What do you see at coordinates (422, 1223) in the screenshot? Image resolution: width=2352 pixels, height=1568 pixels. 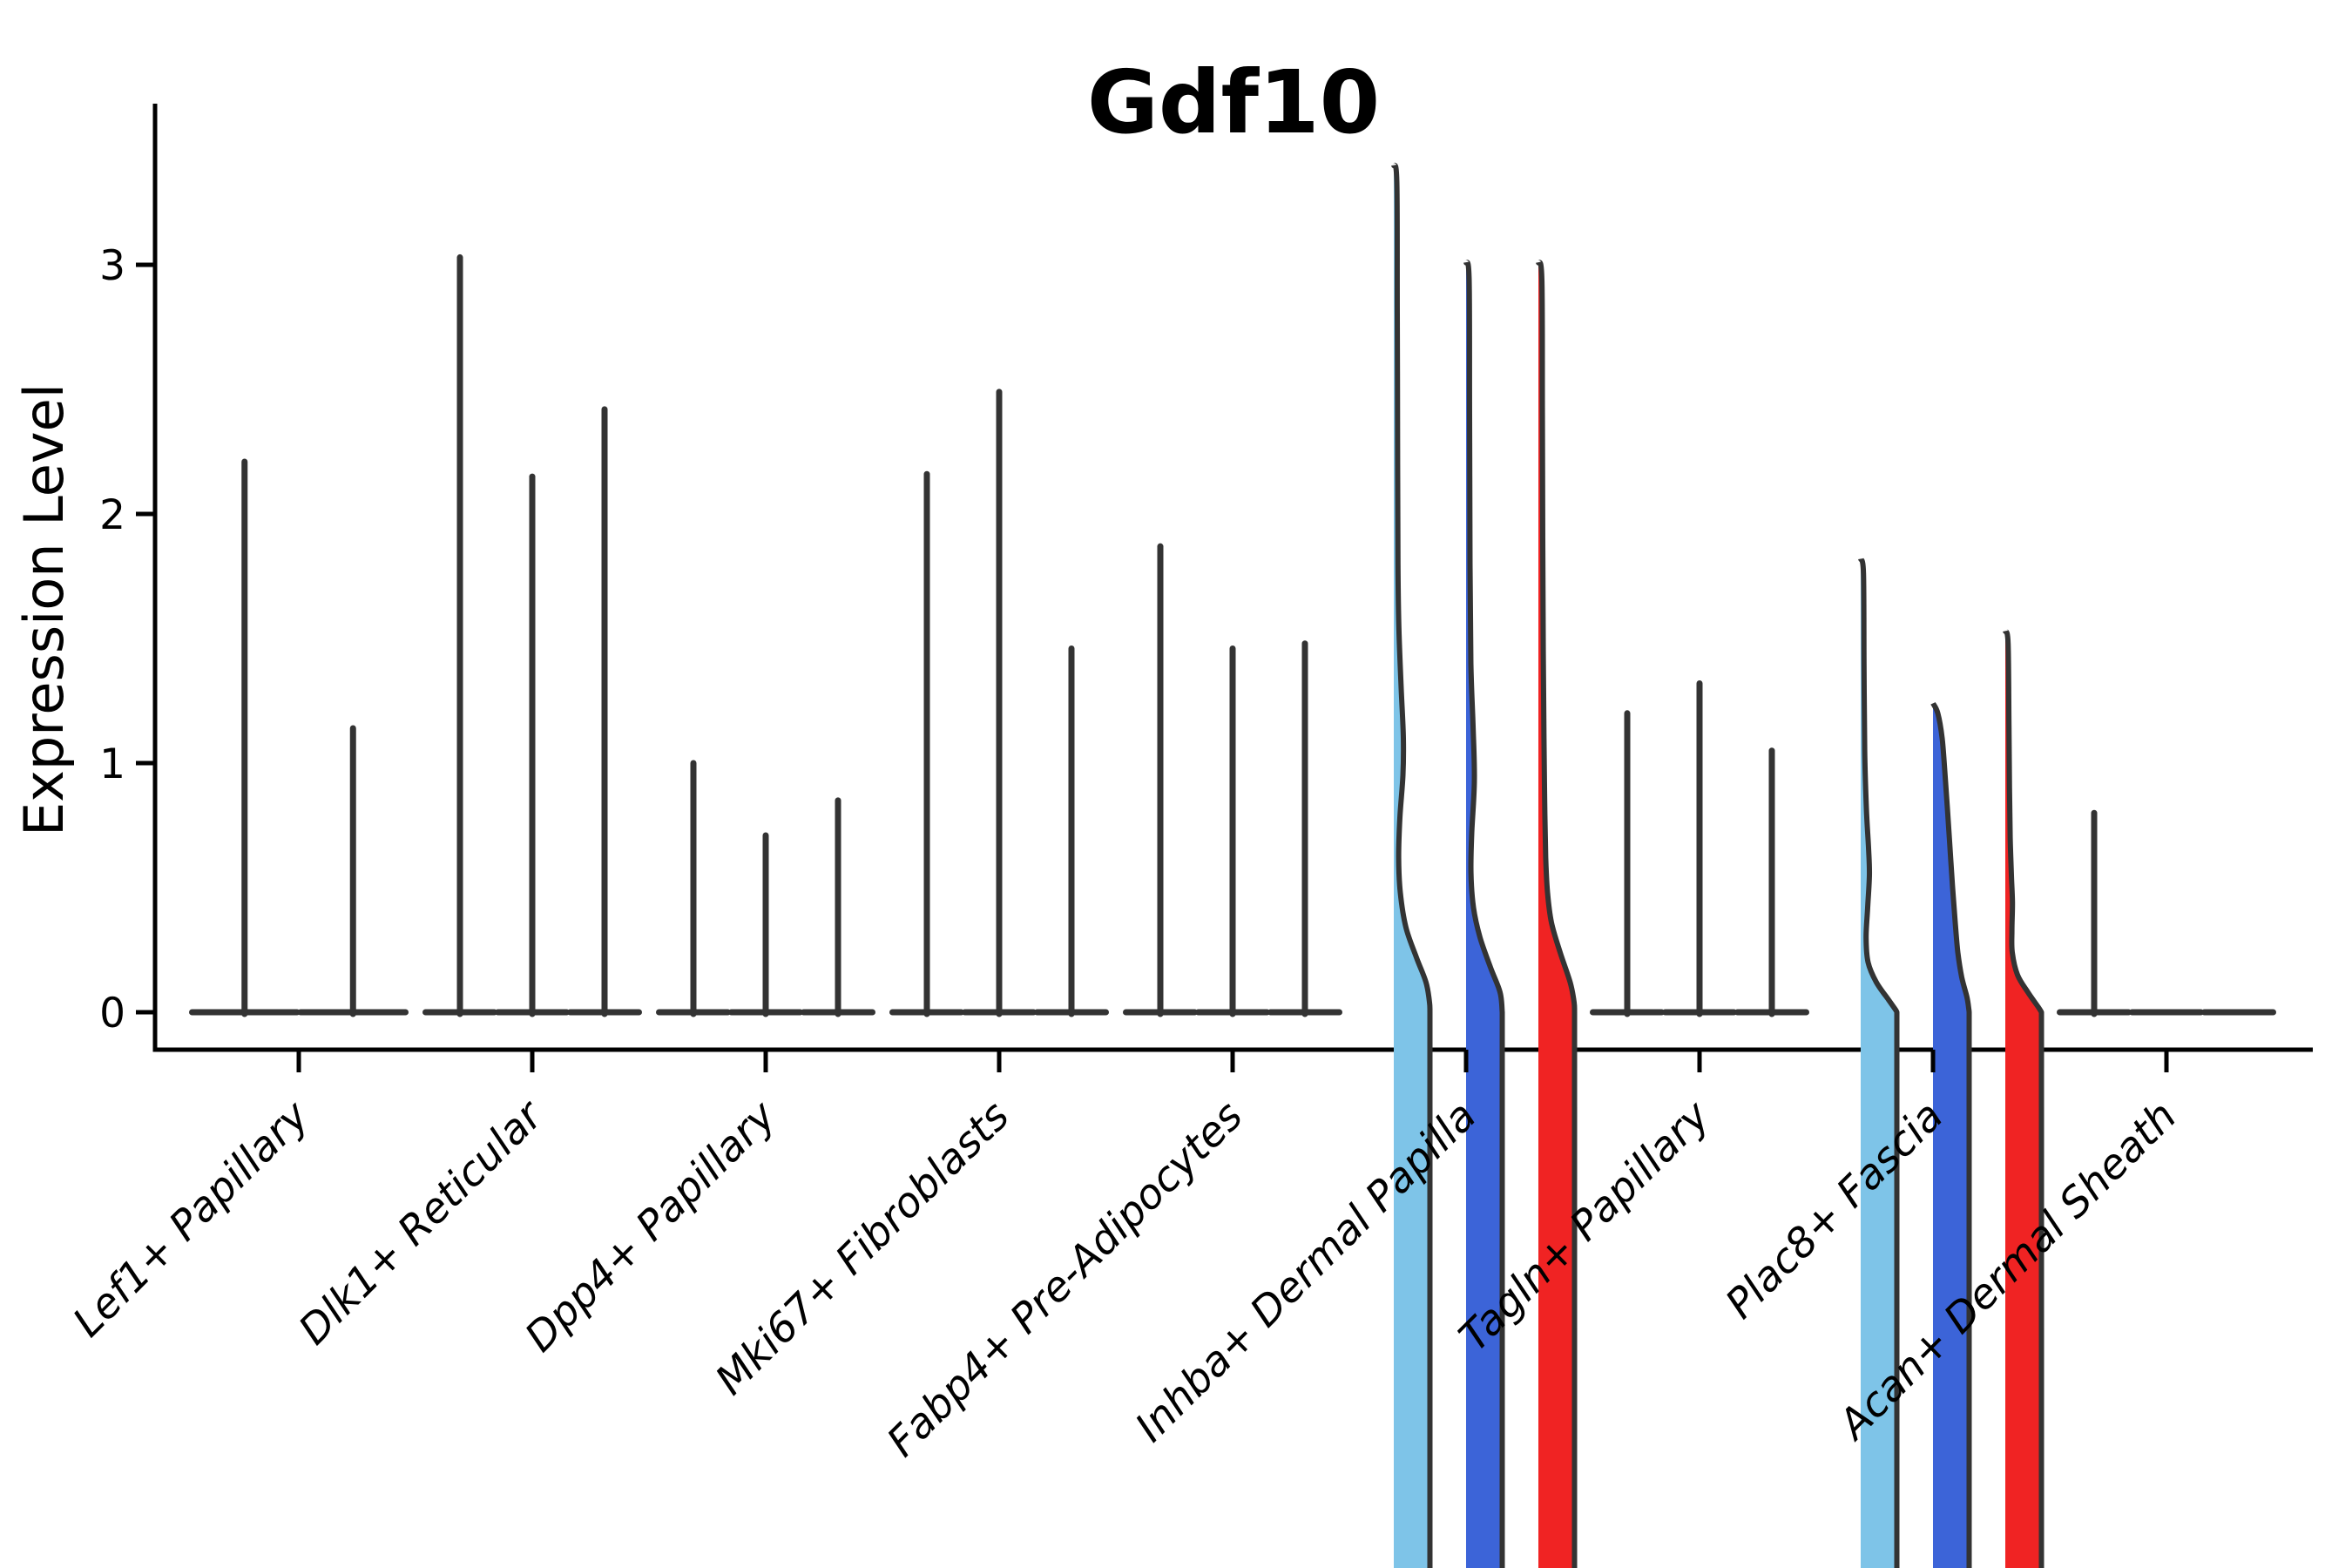 I see `x-tick-label-dlk1-reticular: Dlk1+ Reticular` at bounding box center [422, 1223].